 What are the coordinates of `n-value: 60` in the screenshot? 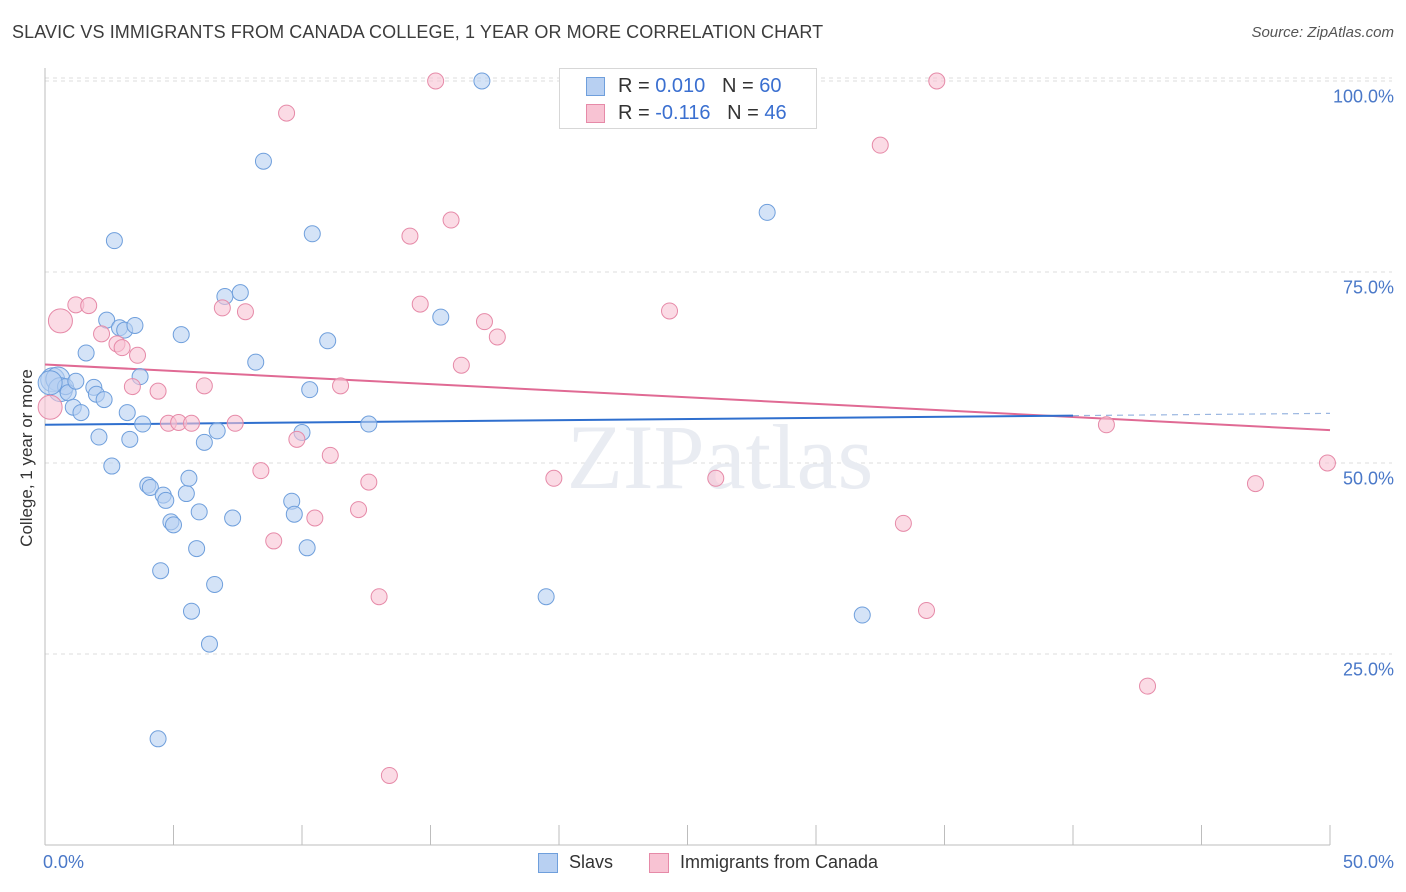 It's located at (770, 86).